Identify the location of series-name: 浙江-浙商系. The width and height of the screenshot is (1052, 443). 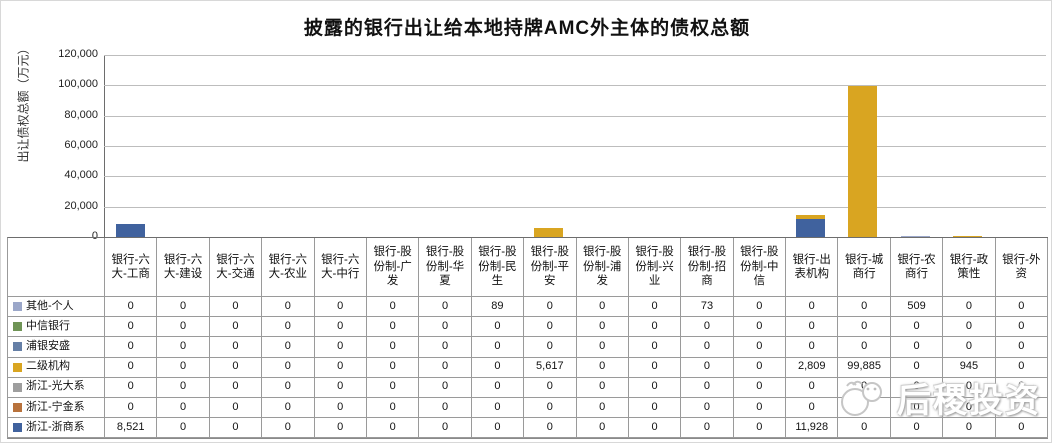
(55, 426).